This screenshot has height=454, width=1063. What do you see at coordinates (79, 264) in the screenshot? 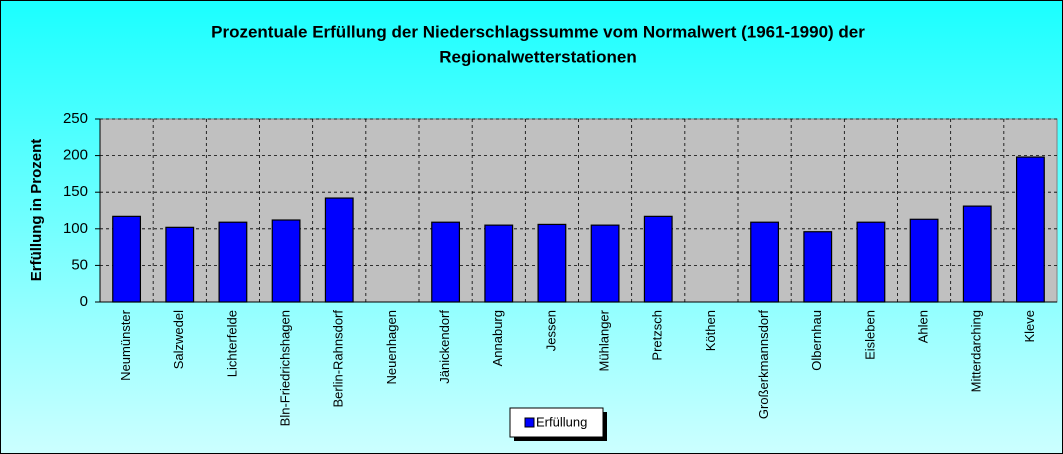
I see `y-tick-label: 50` at bounding box center [79, 264].